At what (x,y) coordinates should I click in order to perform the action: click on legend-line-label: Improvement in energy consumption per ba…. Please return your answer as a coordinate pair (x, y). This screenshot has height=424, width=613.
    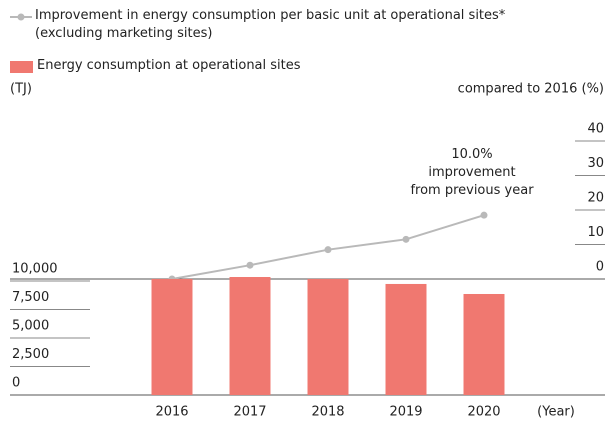
    Looking at the image, I should click on (270, 24).